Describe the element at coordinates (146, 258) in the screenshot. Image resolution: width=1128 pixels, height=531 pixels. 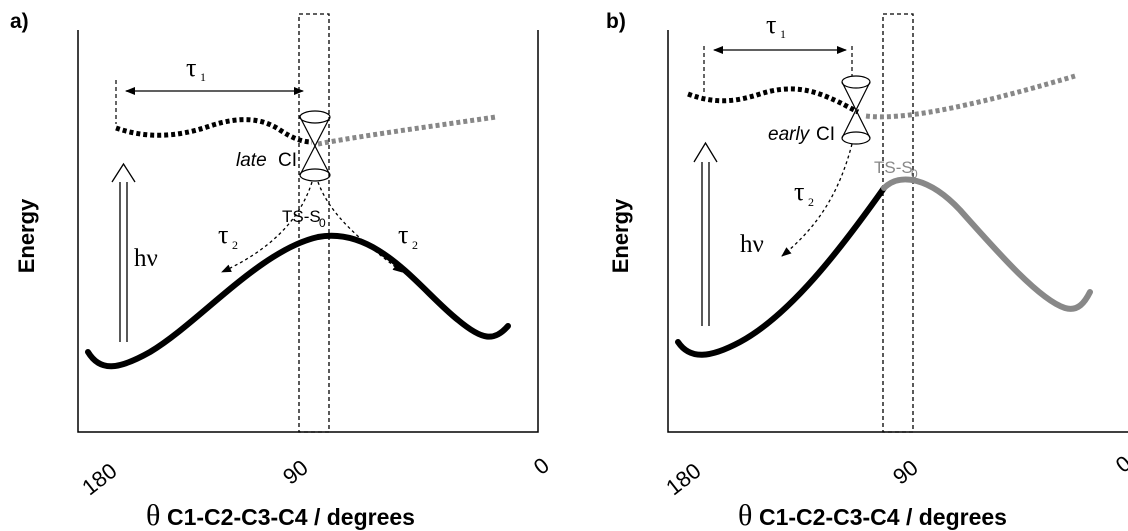
I see `panel-a-hv-label: hν` at that location.